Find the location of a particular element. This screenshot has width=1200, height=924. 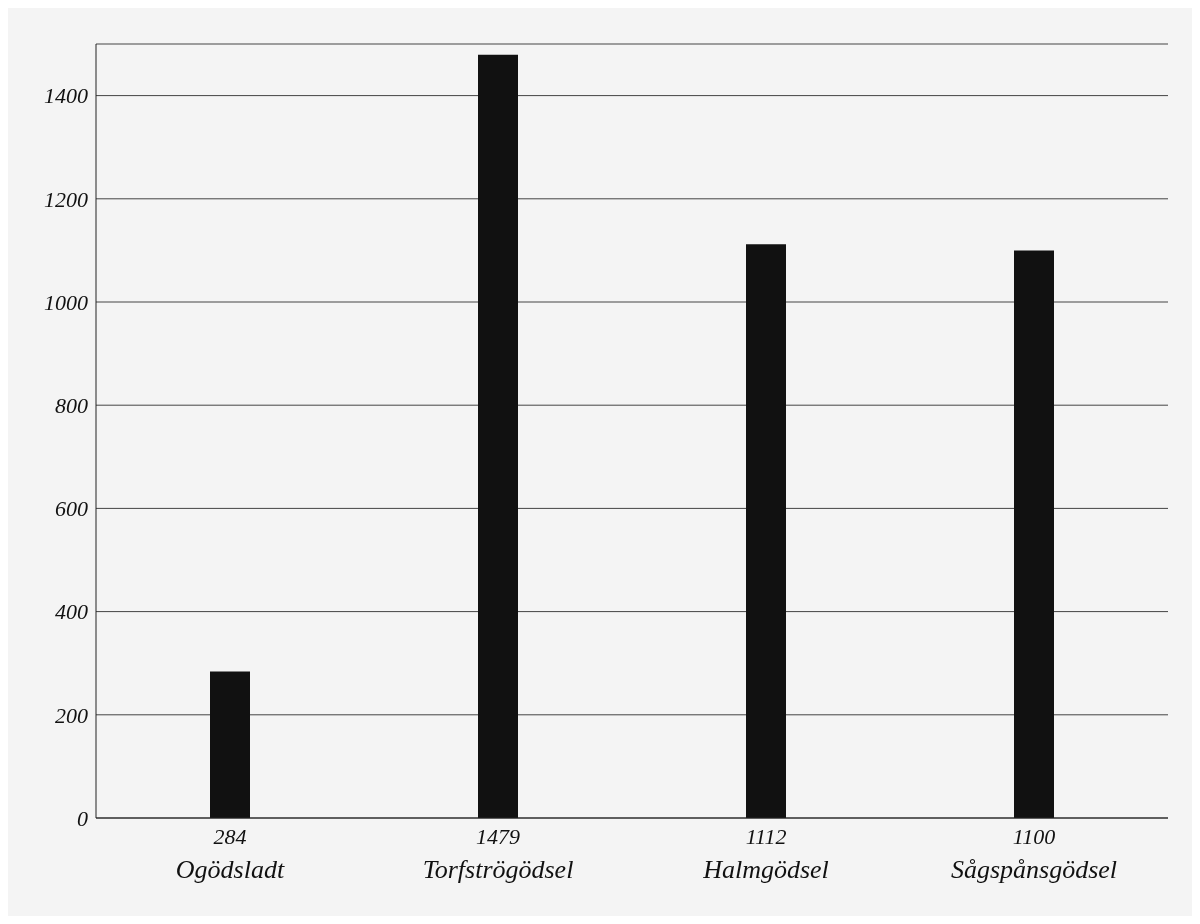

x-tick-label: Sågspånsgödsel is located at coordinates (1034, 869).